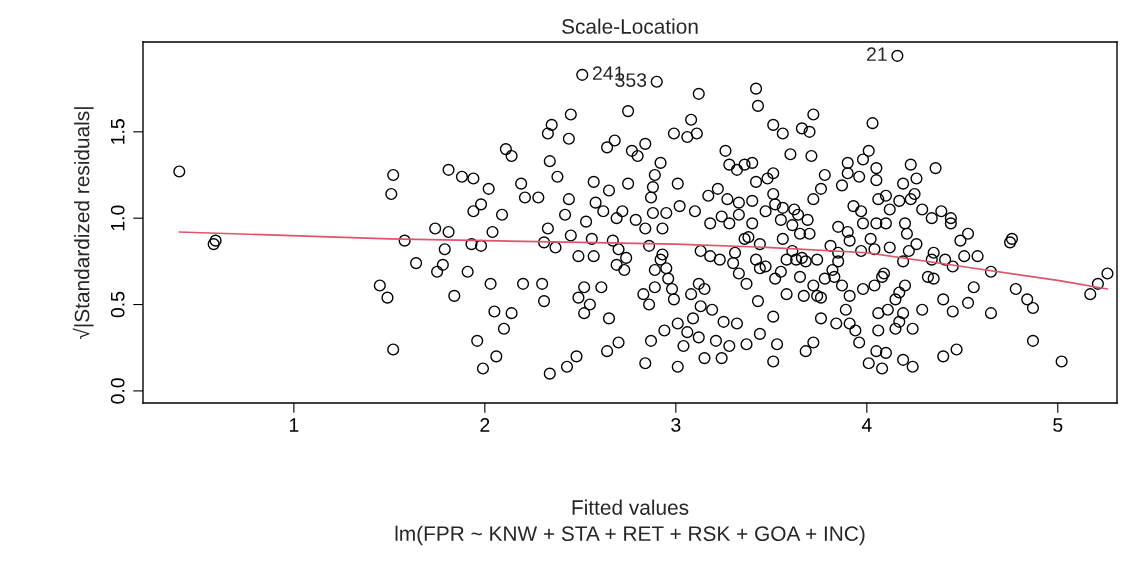  I want to click on y-tick-label: 1.5, so click(118, 131).